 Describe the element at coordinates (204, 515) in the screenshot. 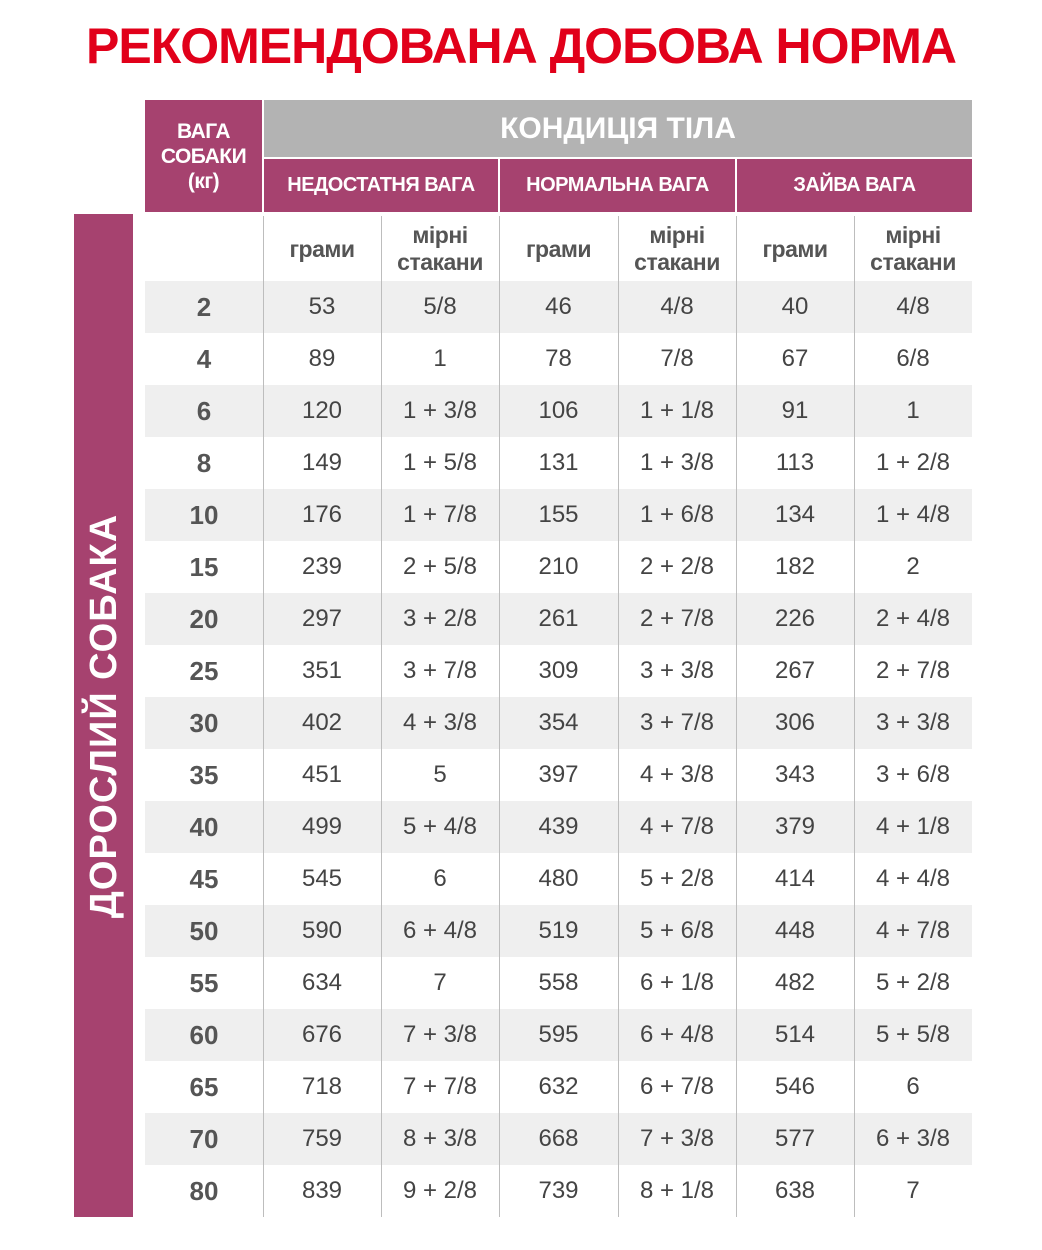

I see `weight-cell: 10` at that location.